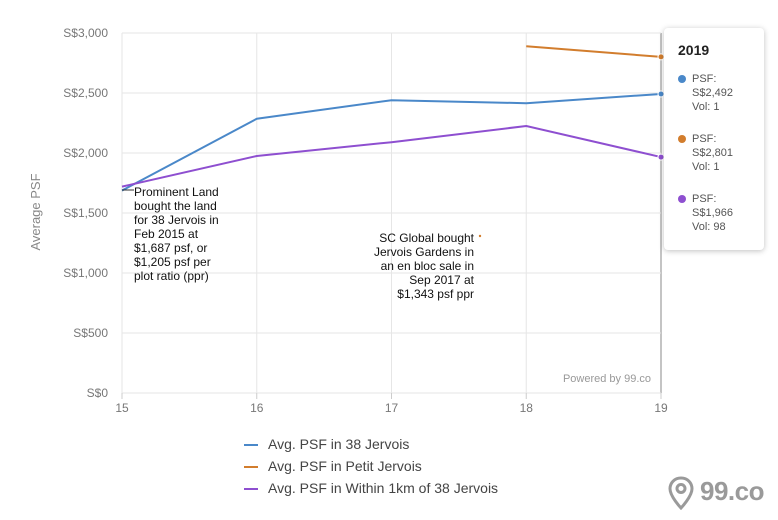  Describe the element at coordinates (98, 393) in the screenshot. I see `y-tick-label: S$0` at that location.